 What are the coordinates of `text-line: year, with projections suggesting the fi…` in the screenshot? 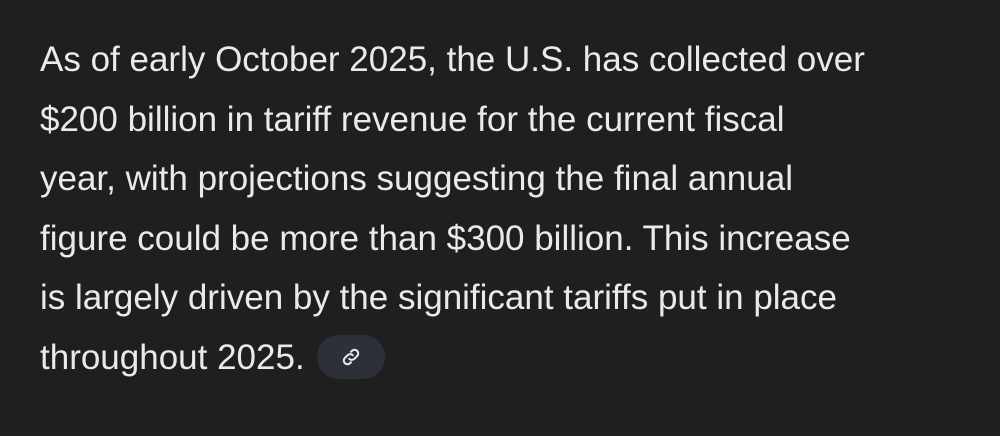 It's located at (515, 179).